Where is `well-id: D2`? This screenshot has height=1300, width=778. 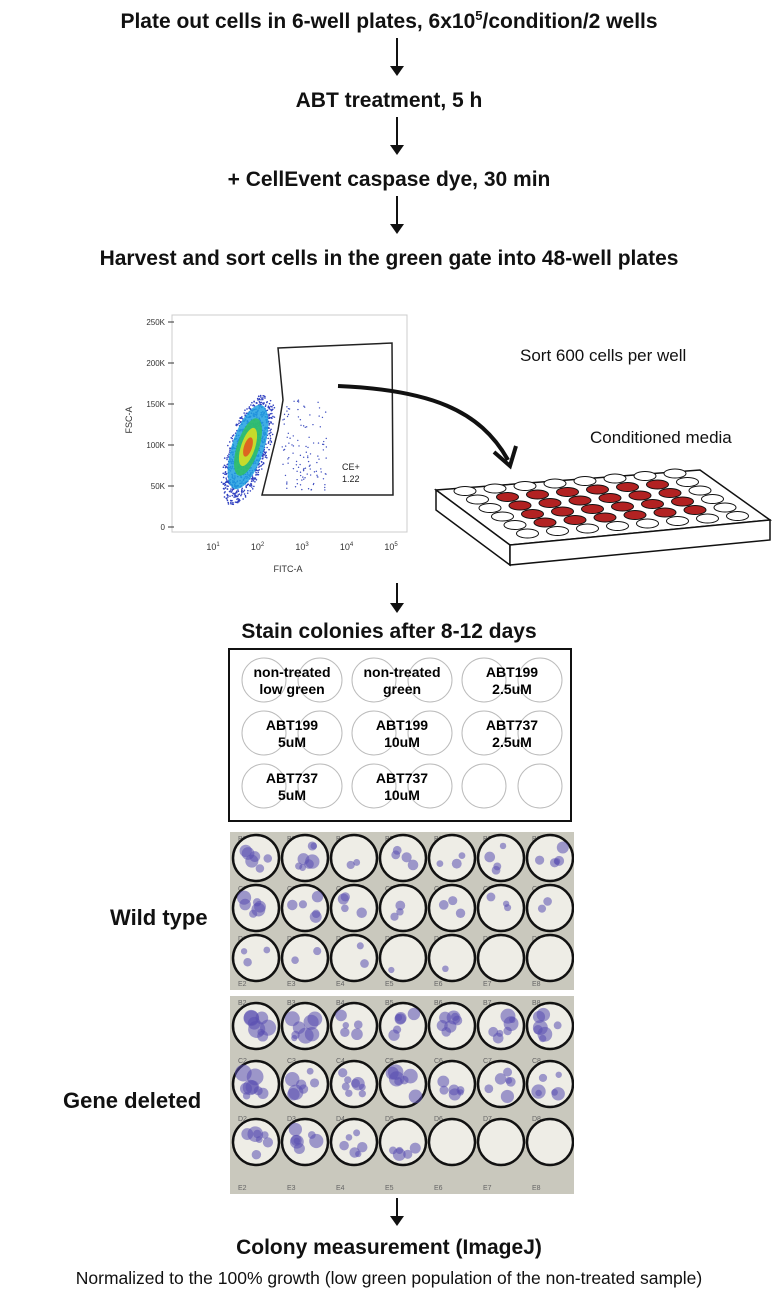 well-id: D2 is located at coordinates (242, 1119).